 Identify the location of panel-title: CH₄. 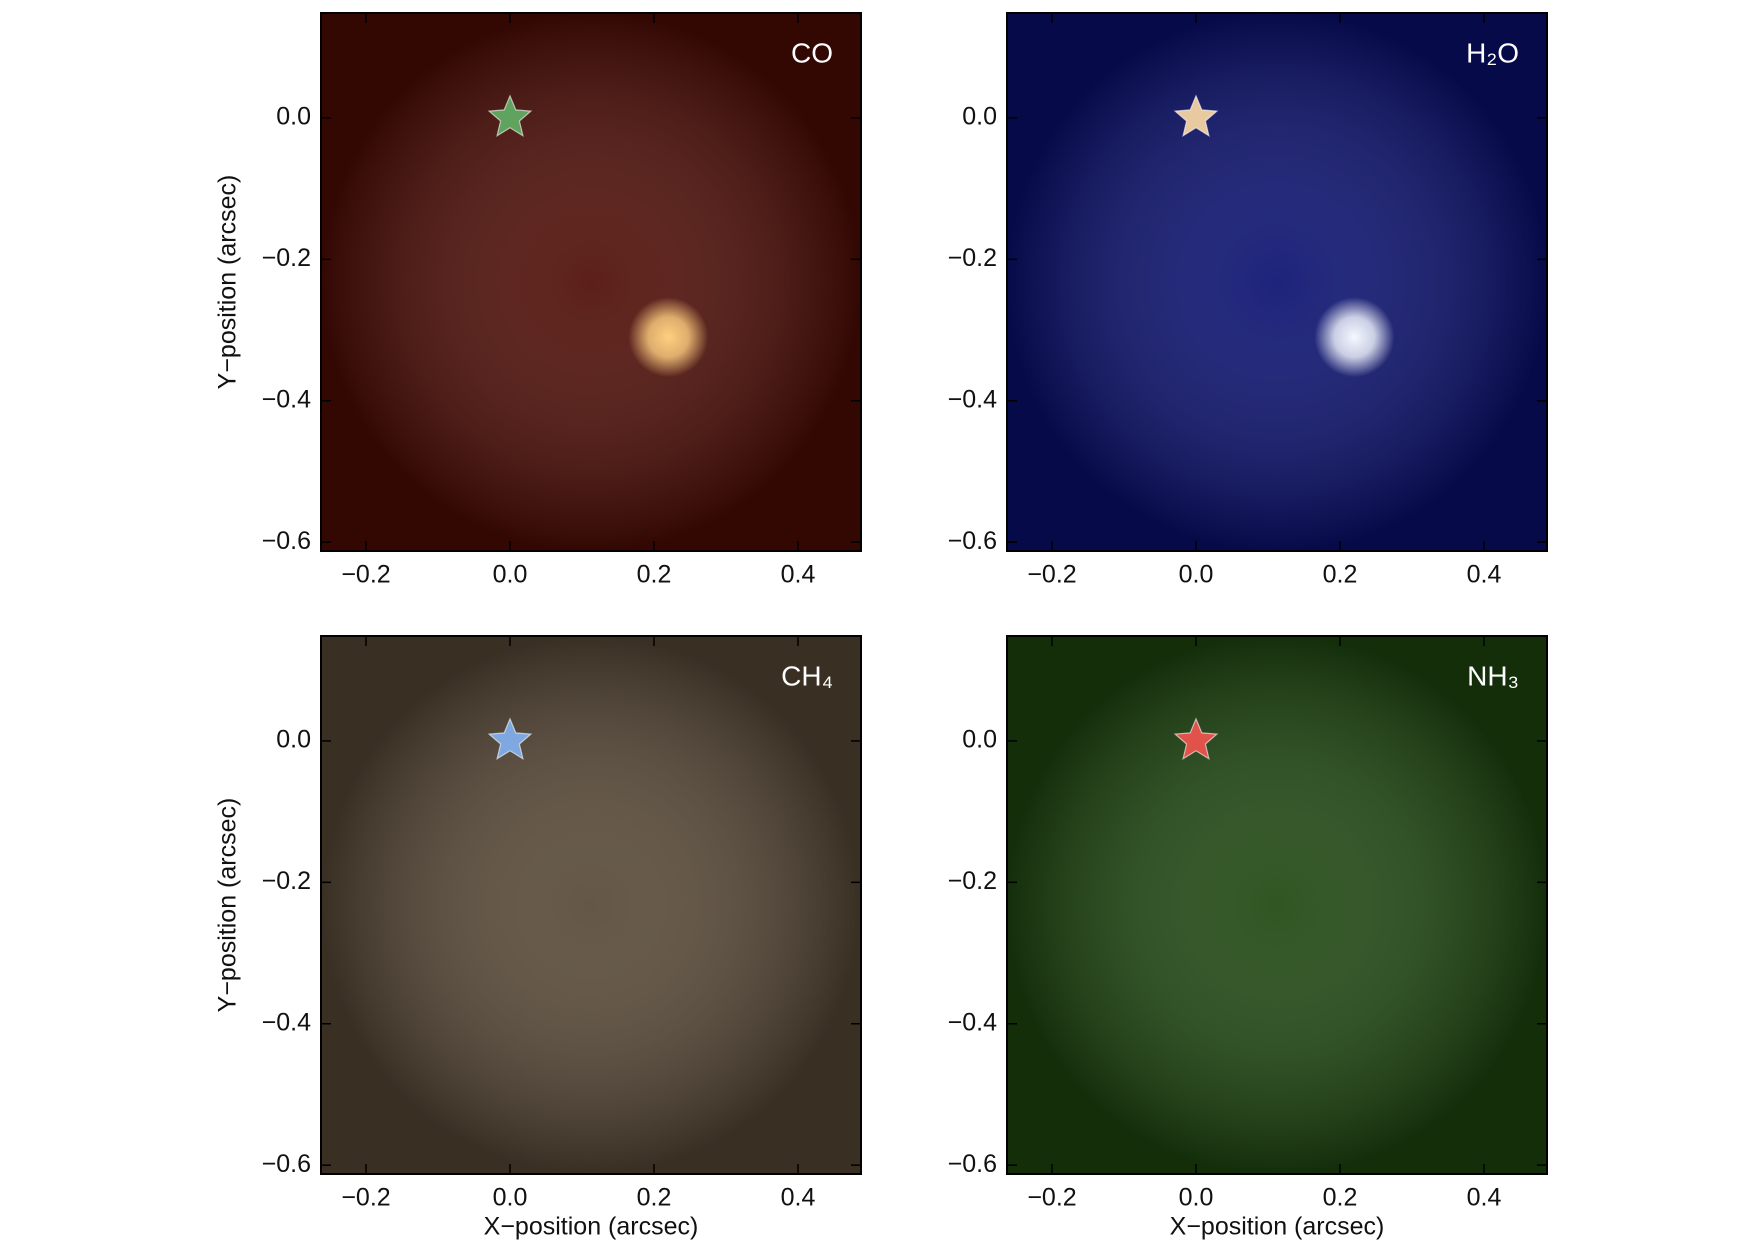
(807, 675).